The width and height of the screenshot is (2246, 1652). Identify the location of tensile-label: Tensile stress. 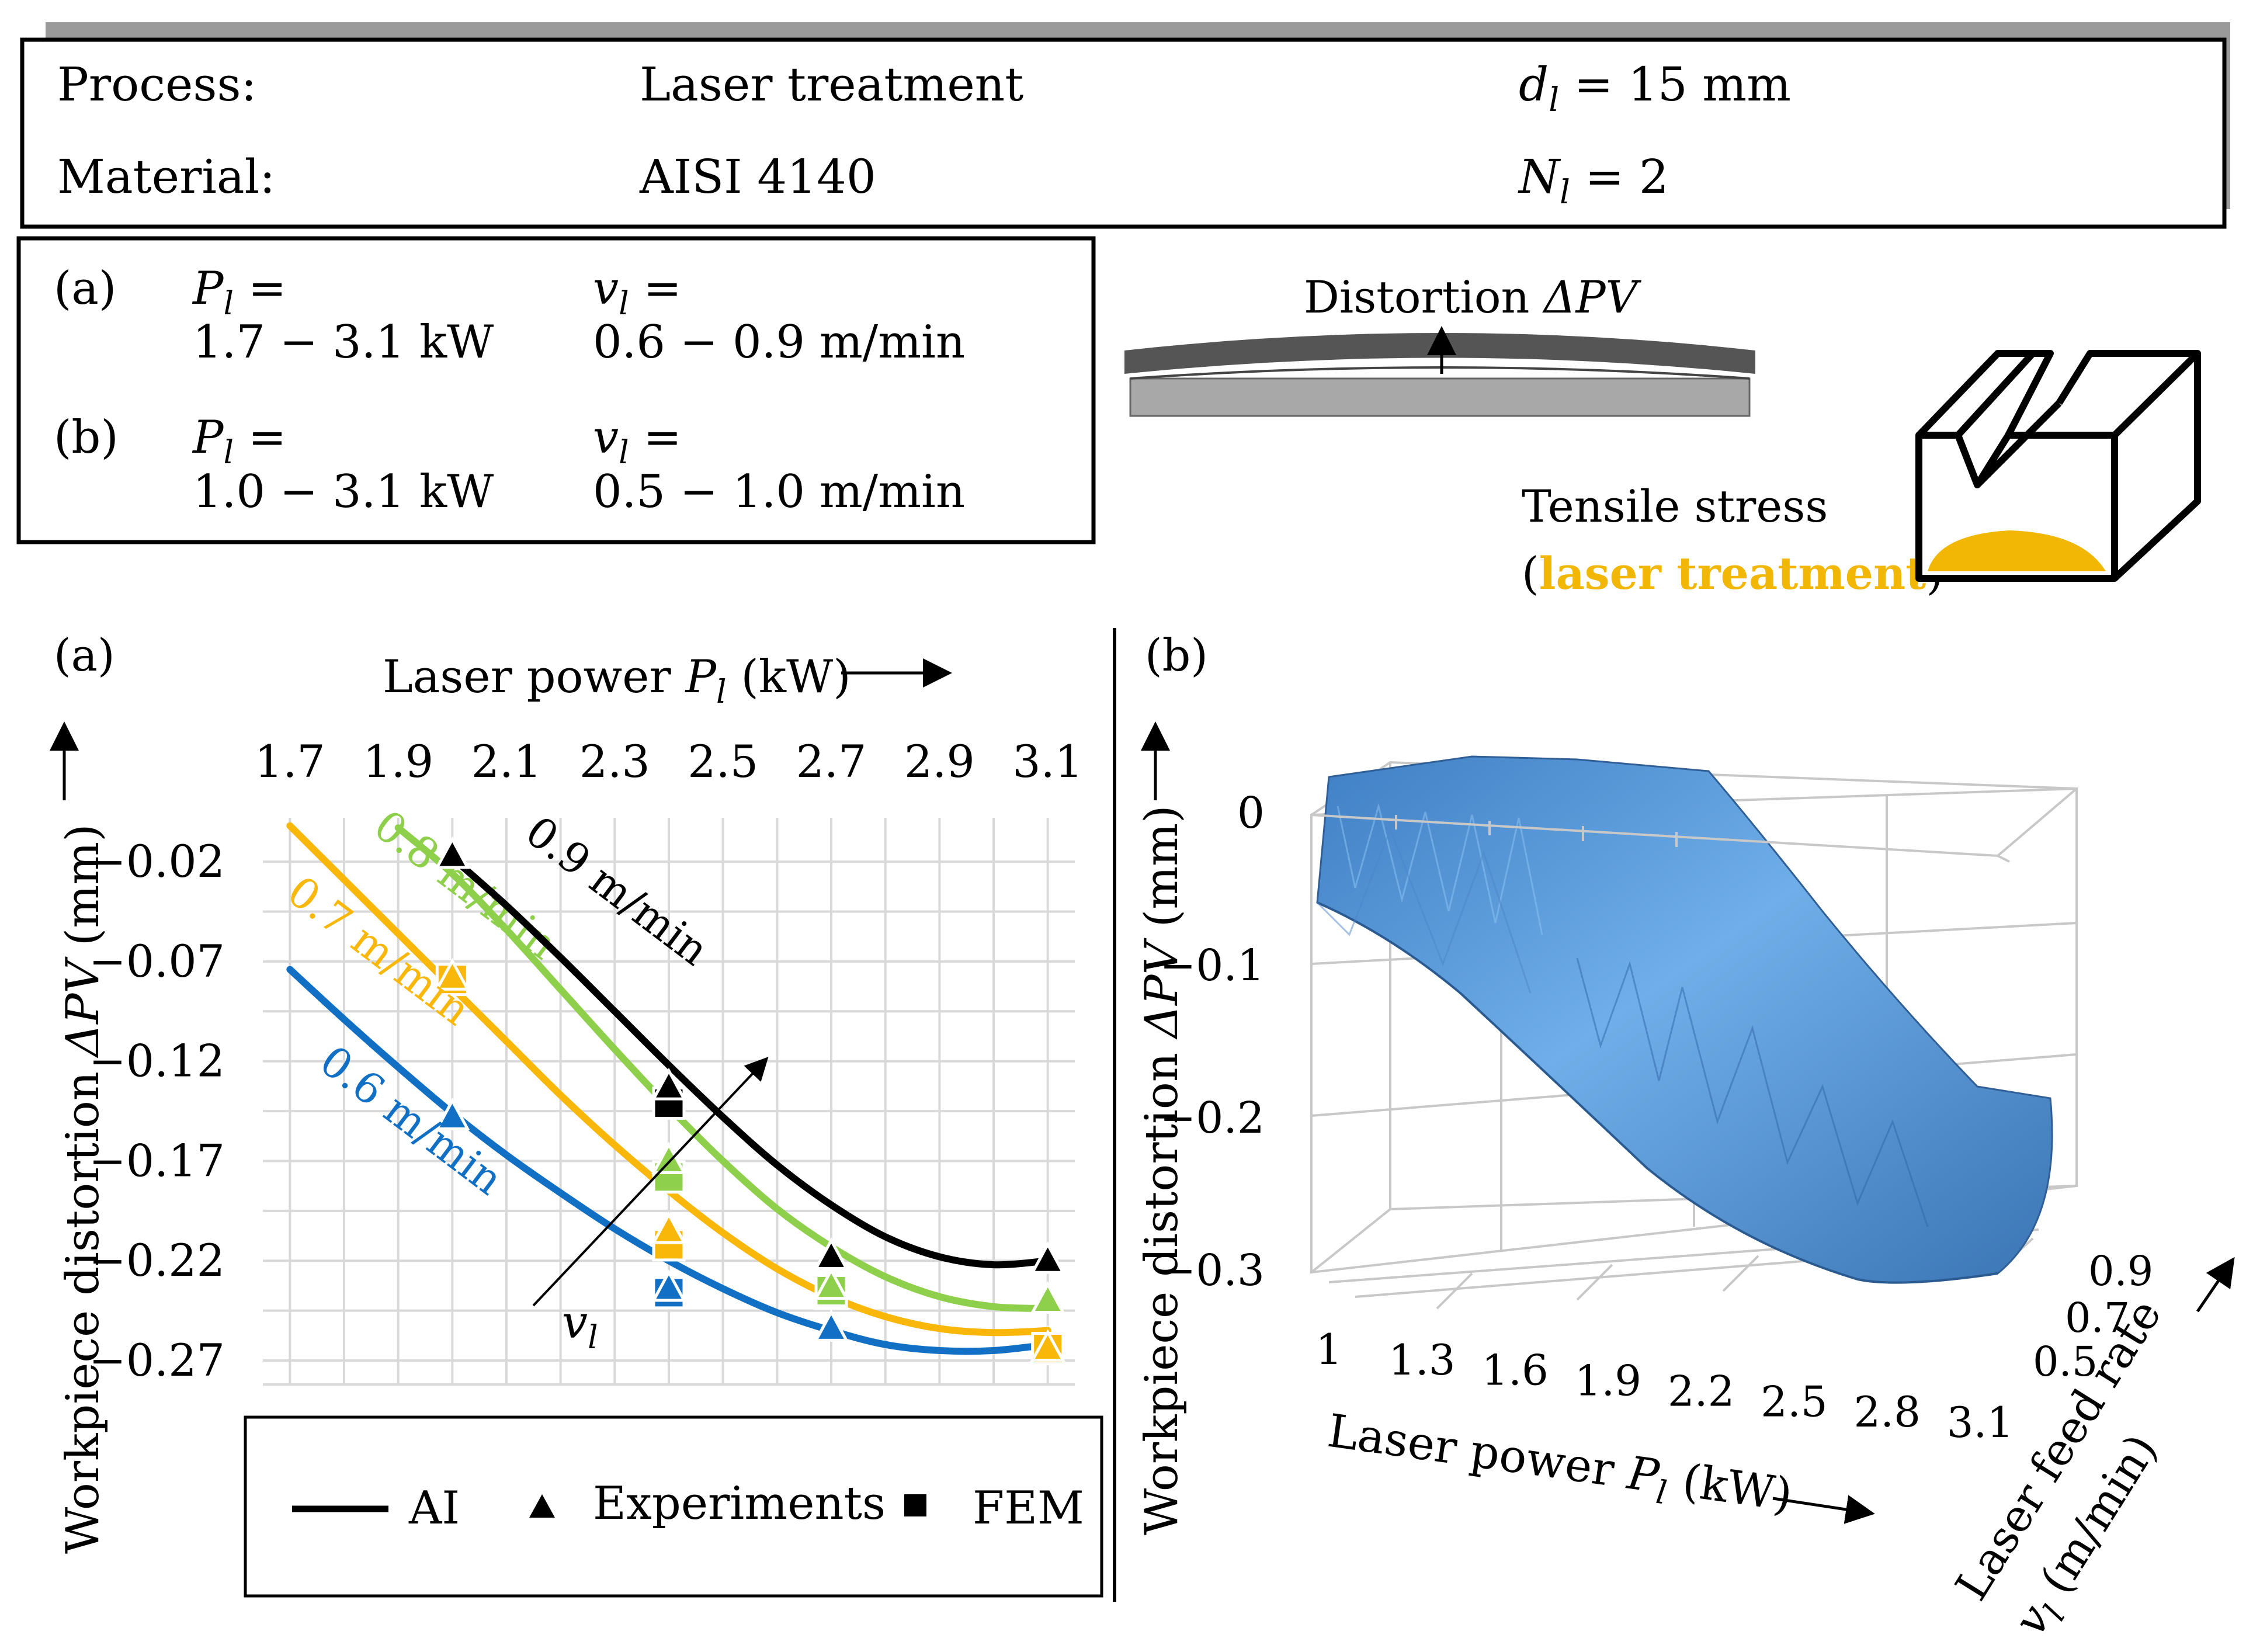
(1675, 506).